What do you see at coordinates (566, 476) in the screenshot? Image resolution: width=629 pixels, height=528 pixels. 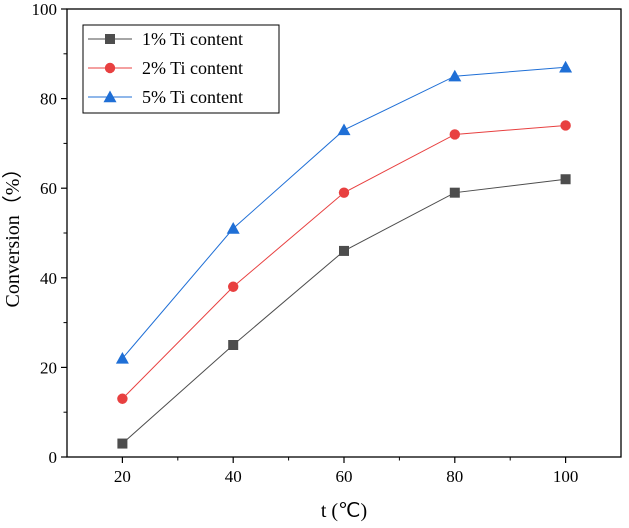 I see `x-tick-label: 100` at bounding box center [566, 476].